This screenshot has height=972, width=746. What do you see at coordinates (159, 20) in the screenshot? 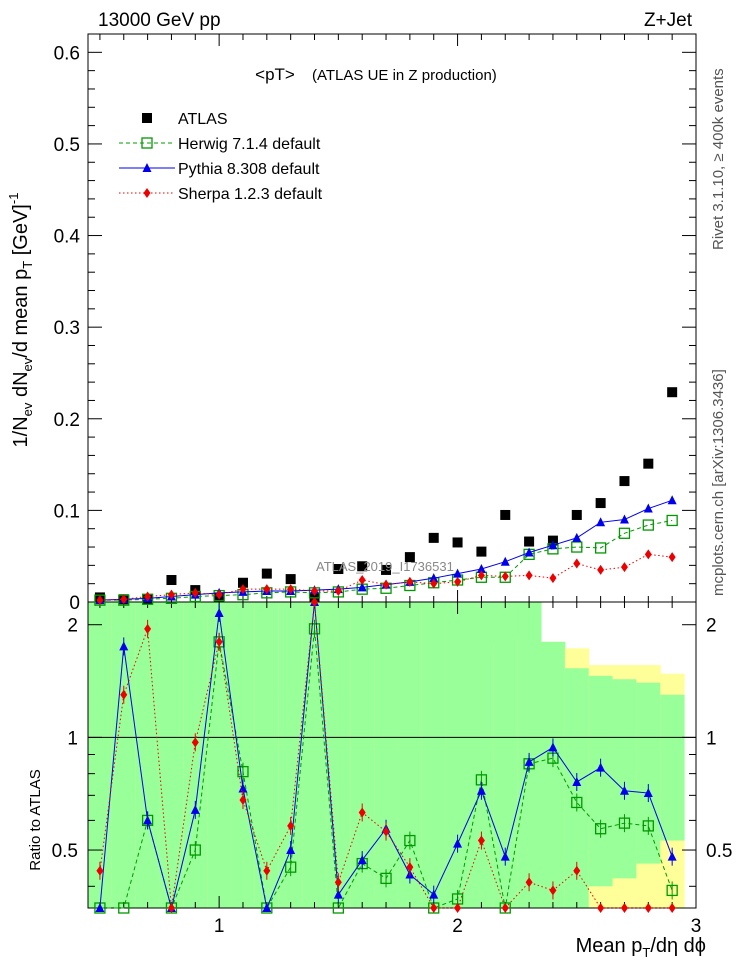
I see `header-left: 13000 GeV pp` at bounding box center [159, 20].